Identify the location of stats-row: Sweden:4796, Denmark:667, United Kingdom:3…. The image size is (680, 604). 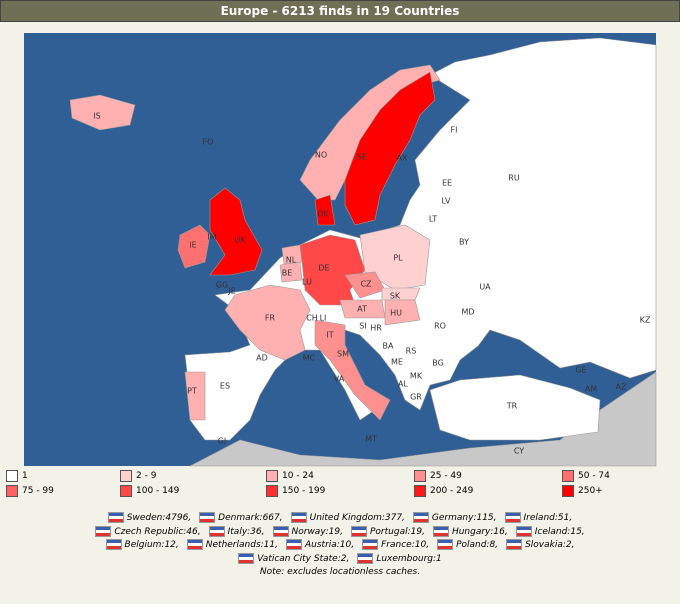
(340, 519).